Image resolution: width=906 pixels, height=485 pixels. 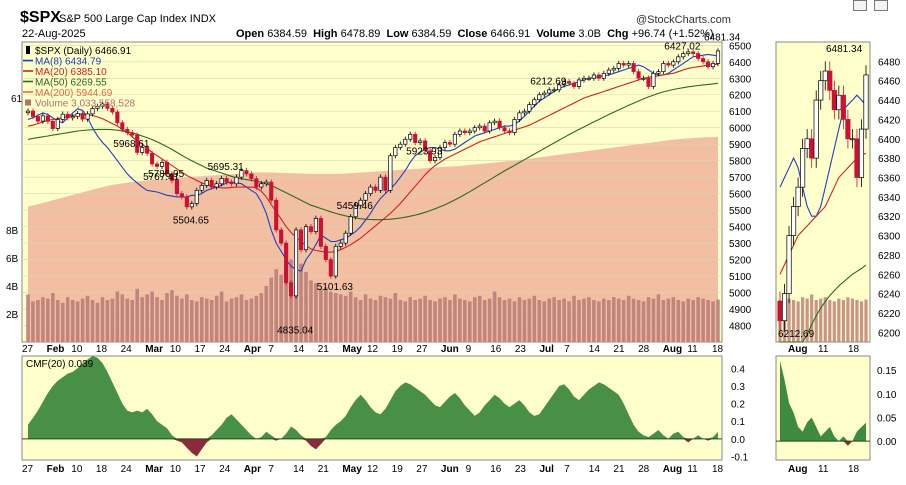 What do you see at coordinates (77, 349) in the screenshot?
I see `date-tick-label: 10` at bounding box center [77, 349].